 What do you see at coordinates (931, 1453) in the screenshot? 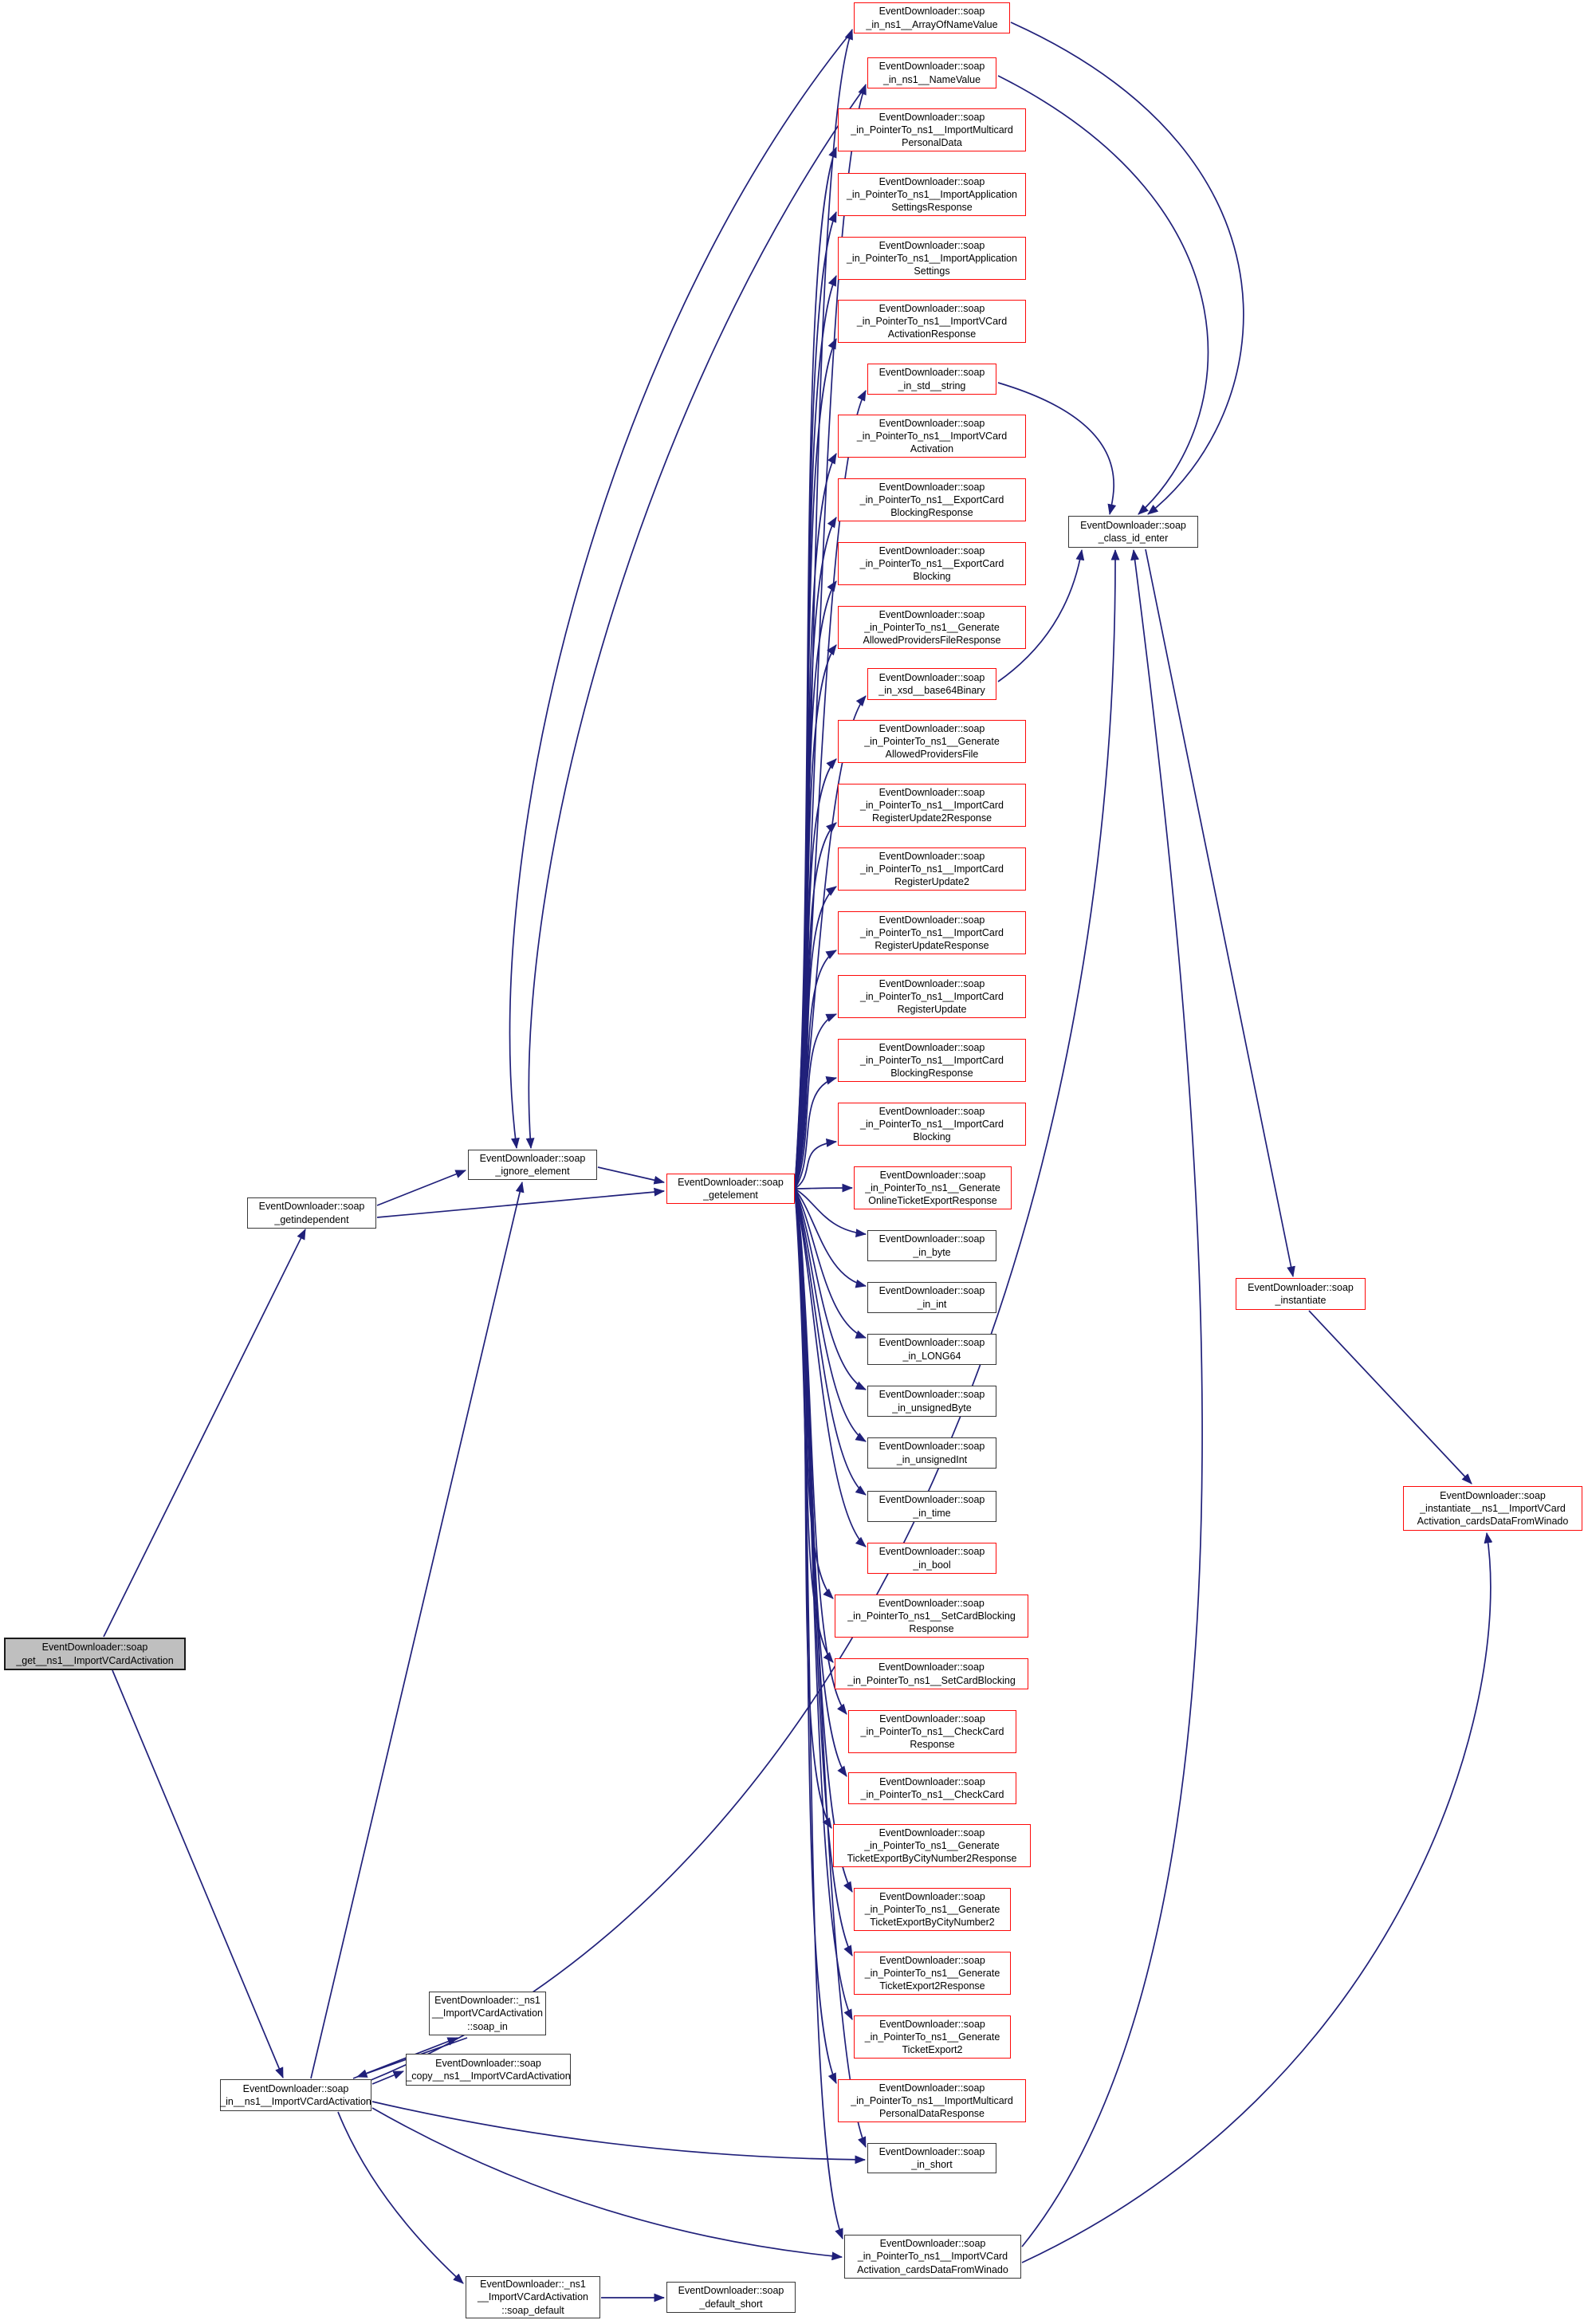
I see `node-in-unsignedInt: EventDownloader::soap _in_unsignedInt` at bounding box center [931, 1453].